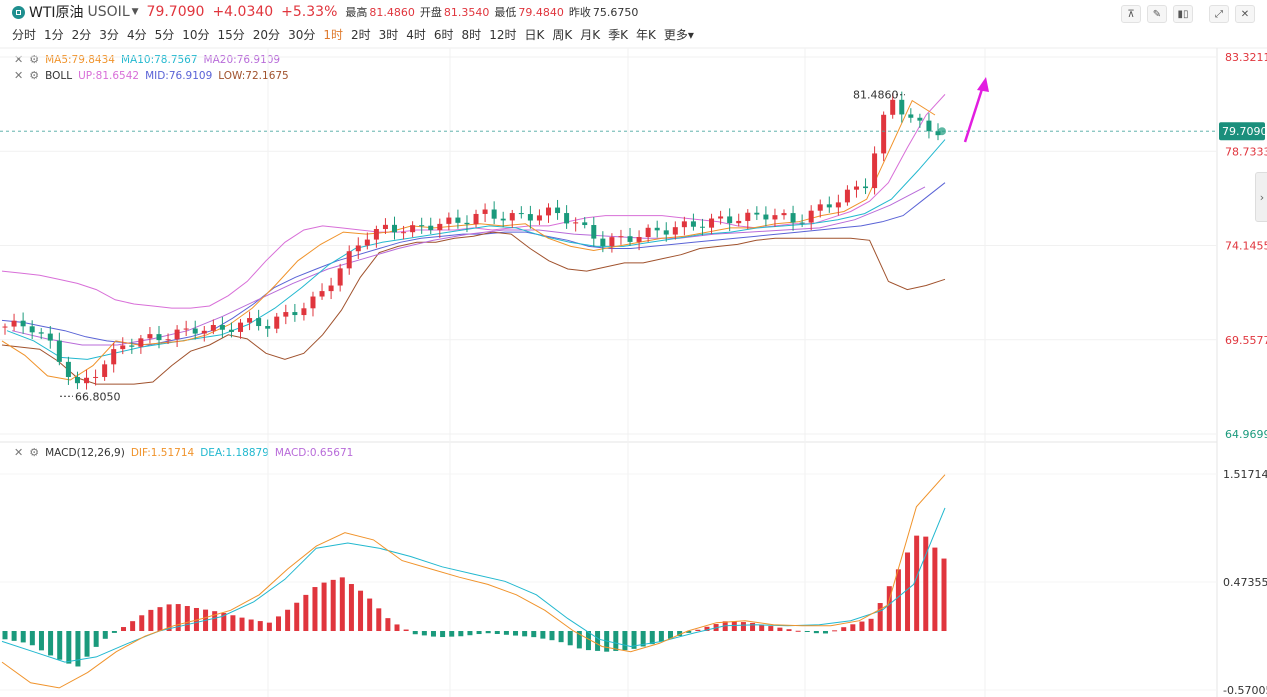 The height and width of the screenshot is (697, 1267). Describe the element at coordinates (135, 12) in the screenshot. I see `instrument-dropdown-icon: ▼` at that location.